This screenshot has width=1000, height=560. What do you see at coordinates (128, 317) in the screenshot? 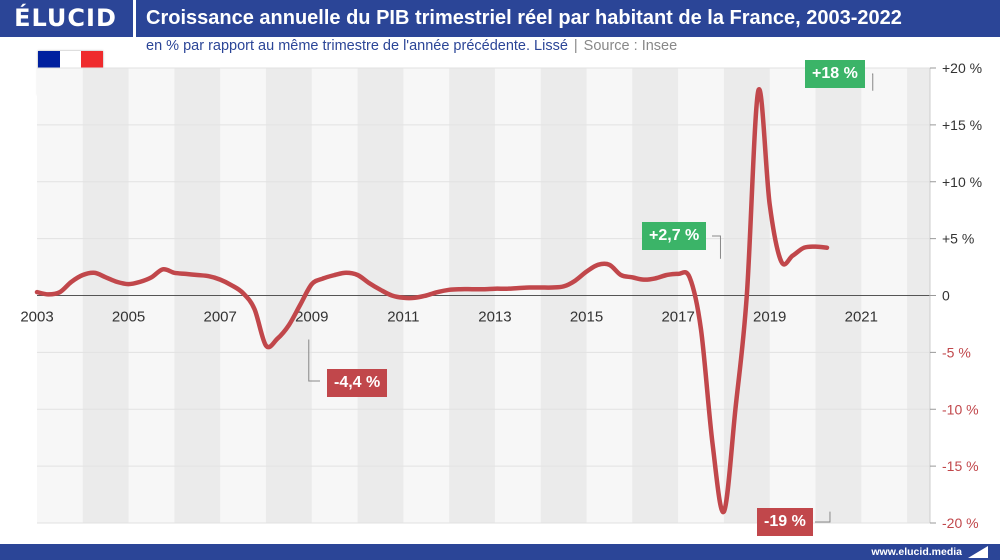
I see `x-tick-label: 2005` at bounding box center [128, 317].